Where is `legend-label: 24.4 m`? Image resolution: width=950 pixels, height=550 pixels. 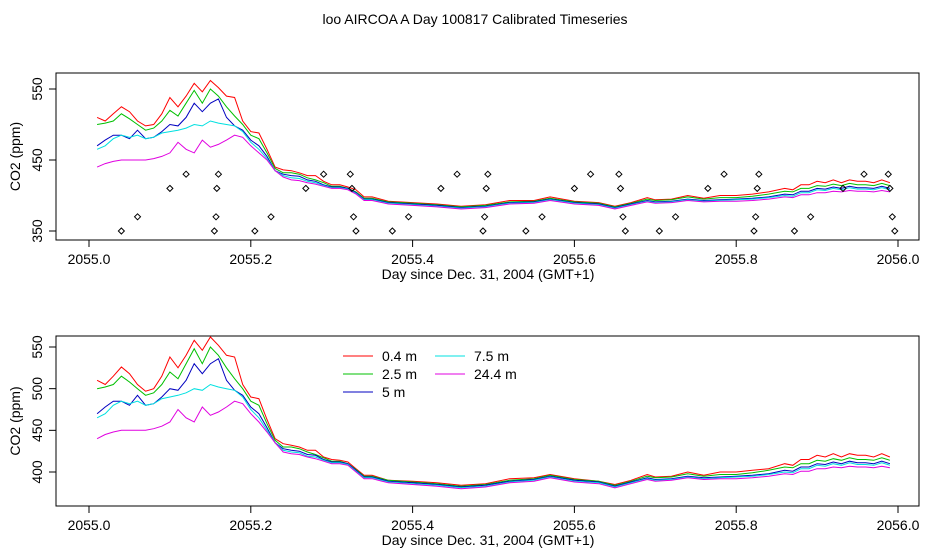
legend-label: 24.4 m is located at coordinates (495, 374).